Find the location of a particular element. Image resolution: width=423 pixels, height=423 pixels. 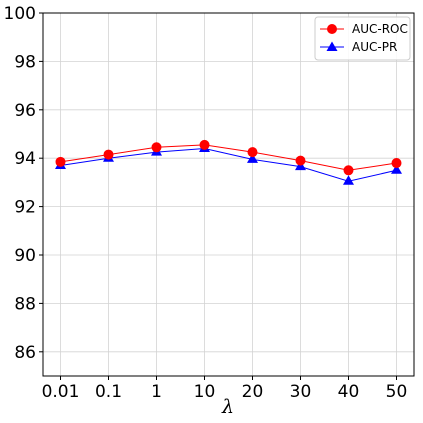

y-tick-label: 100 is located at coordinates (20, 14).